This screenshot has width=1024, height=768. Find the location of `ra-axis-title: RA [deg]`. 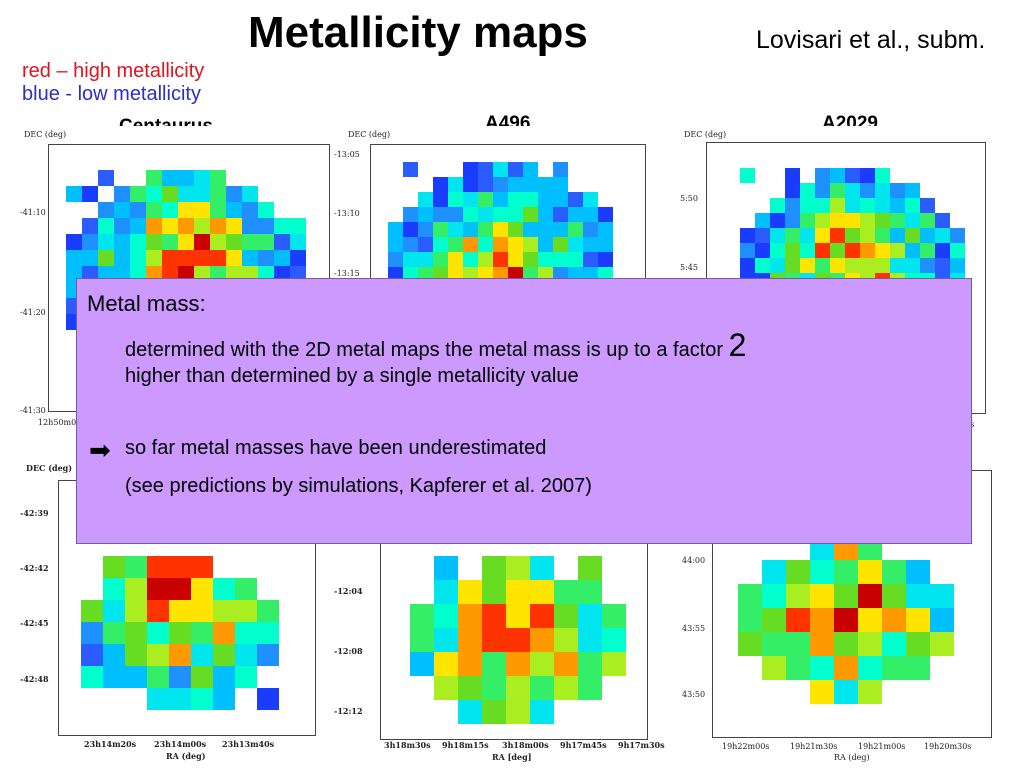

ra-axis-title: RA [deg] is located at coordinates (512, 757).